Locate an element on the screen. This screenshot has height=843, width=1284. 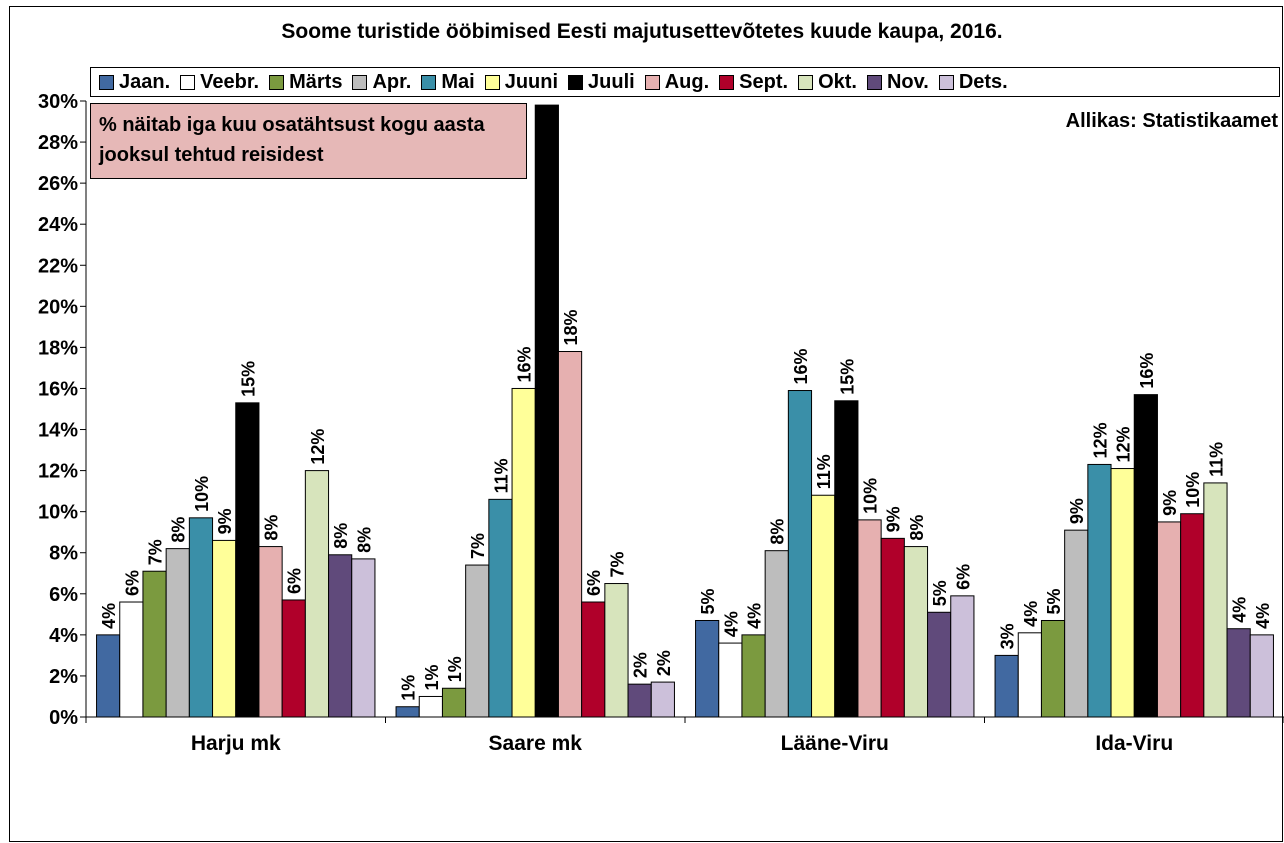
legend-item: Juuli is located at coordinates (601, 82).